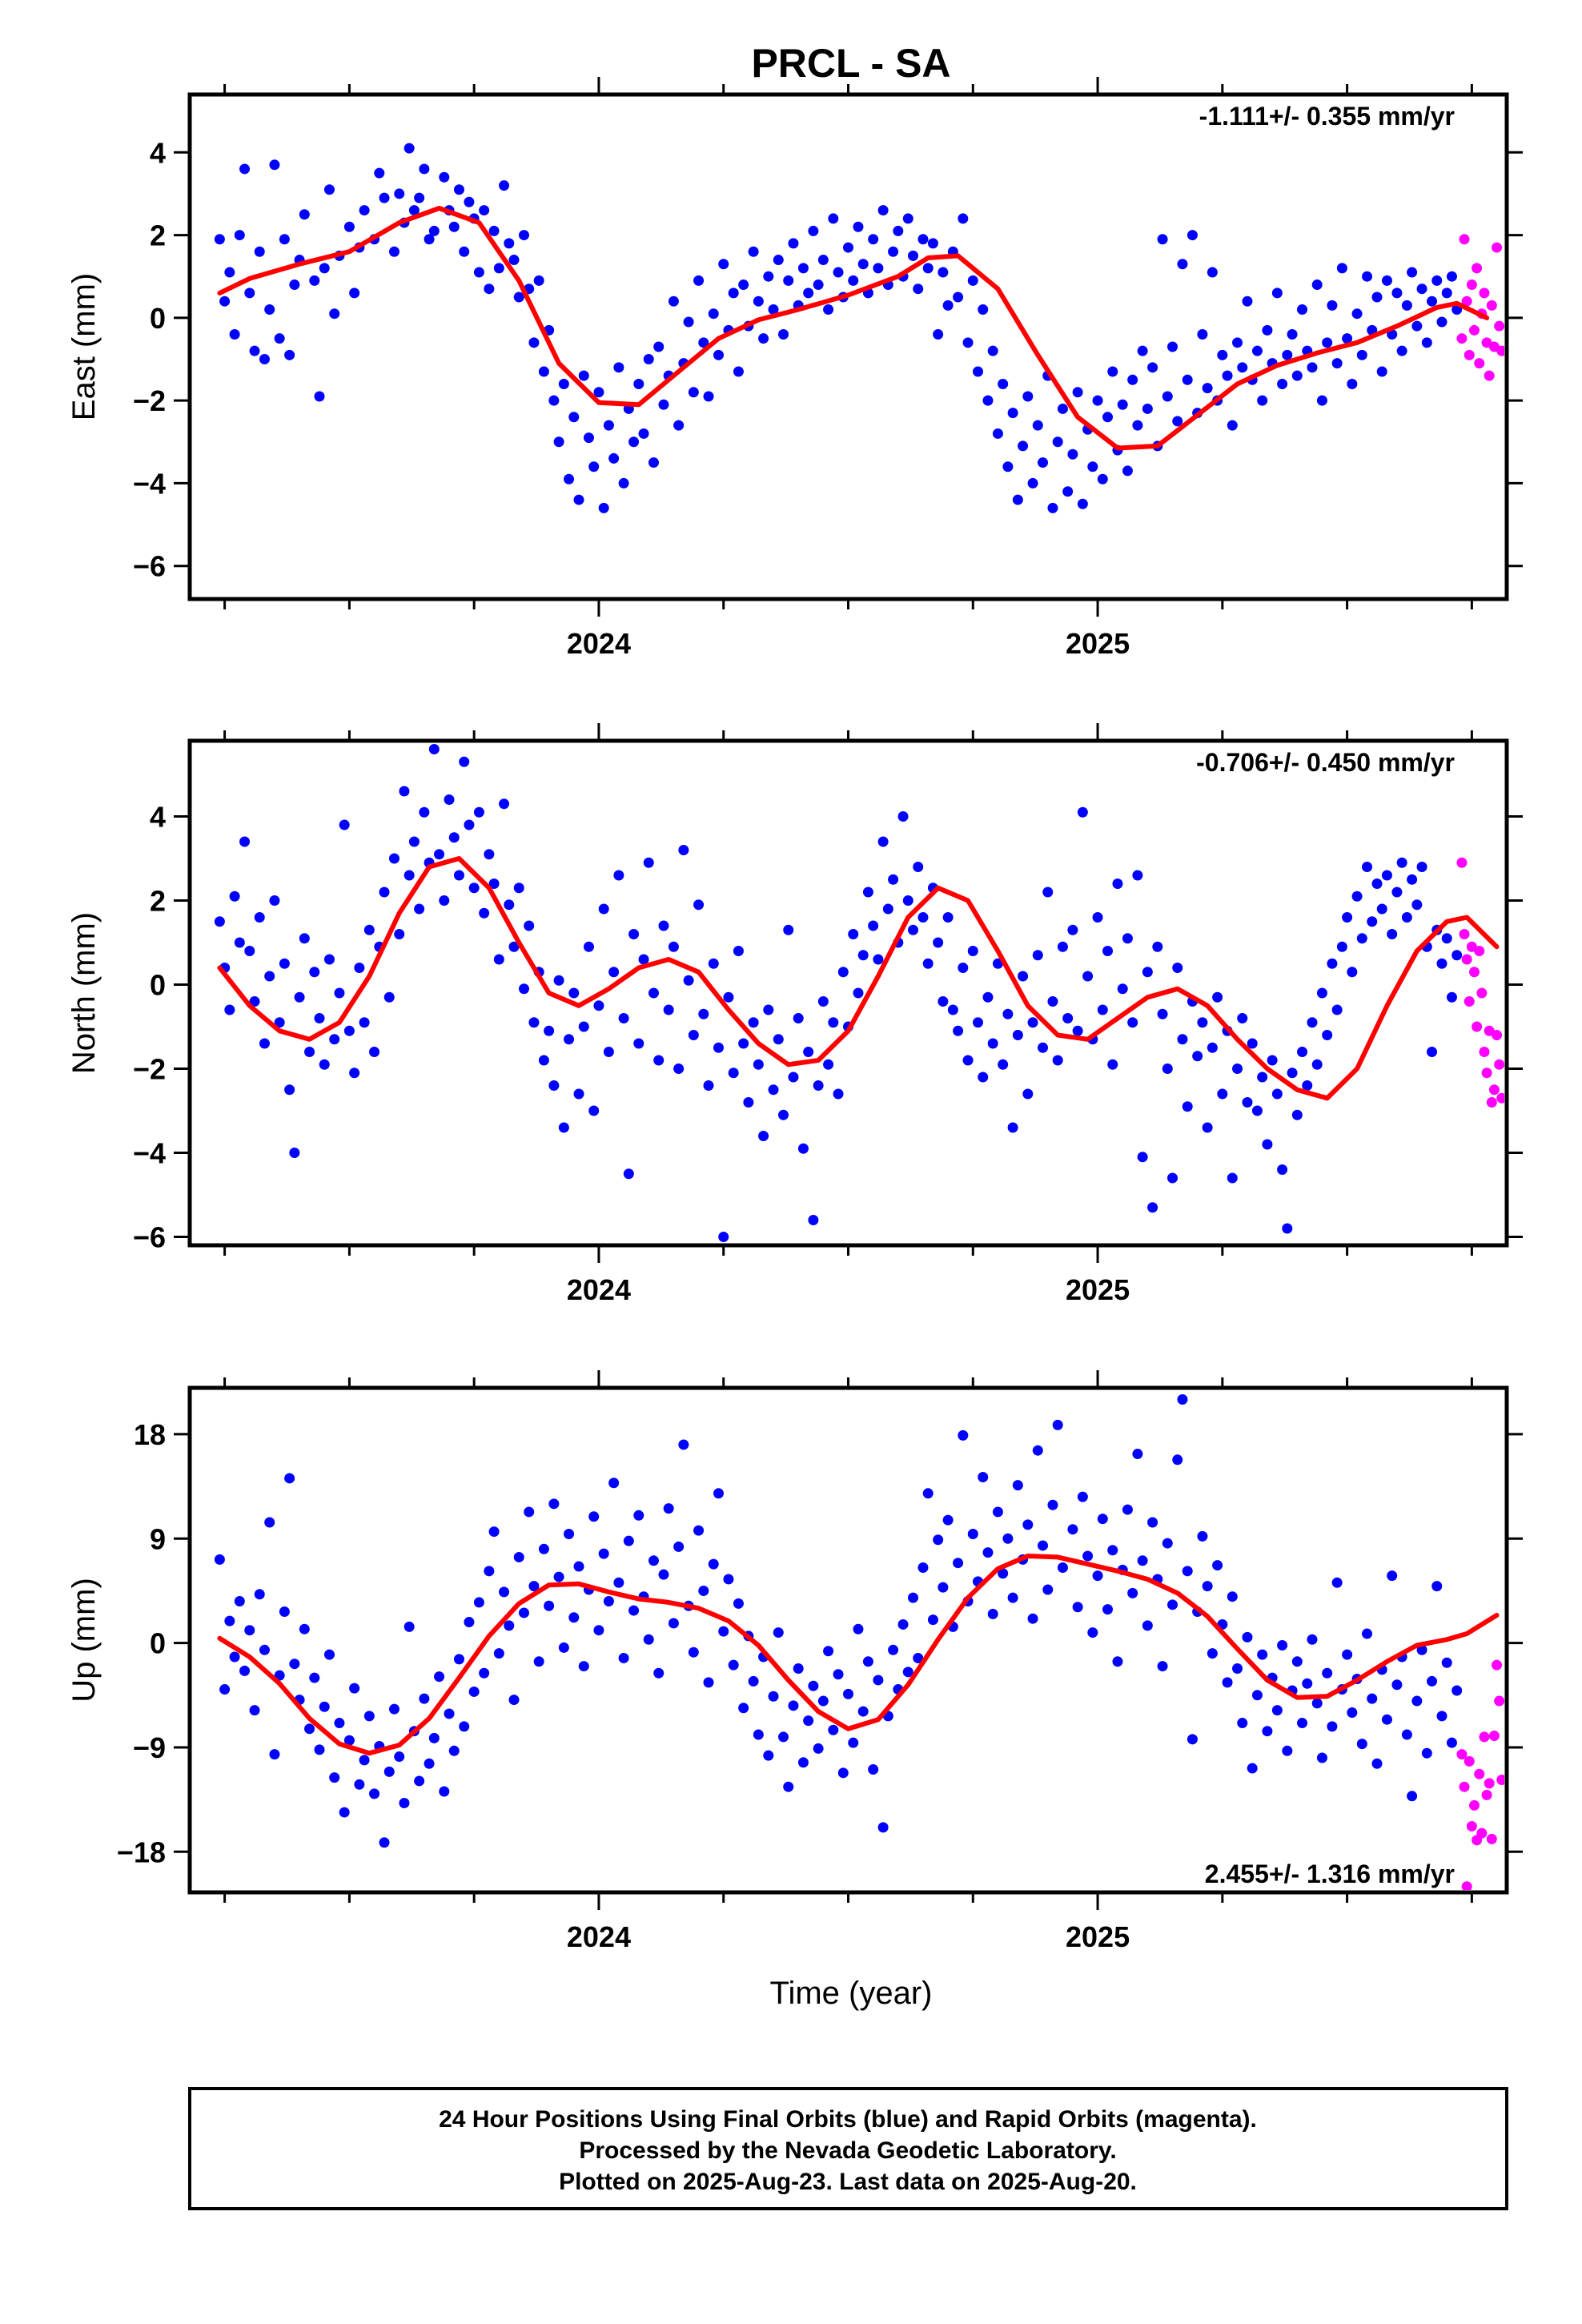 Image resolution: width=1582 pixels, height=2324 pixels. What do you see at coordinates (1326, 762) in the screenshot?
I see `north-rate-label: -0.706+/- 0.450 mm/yr` at bounding box center [1326, 762].